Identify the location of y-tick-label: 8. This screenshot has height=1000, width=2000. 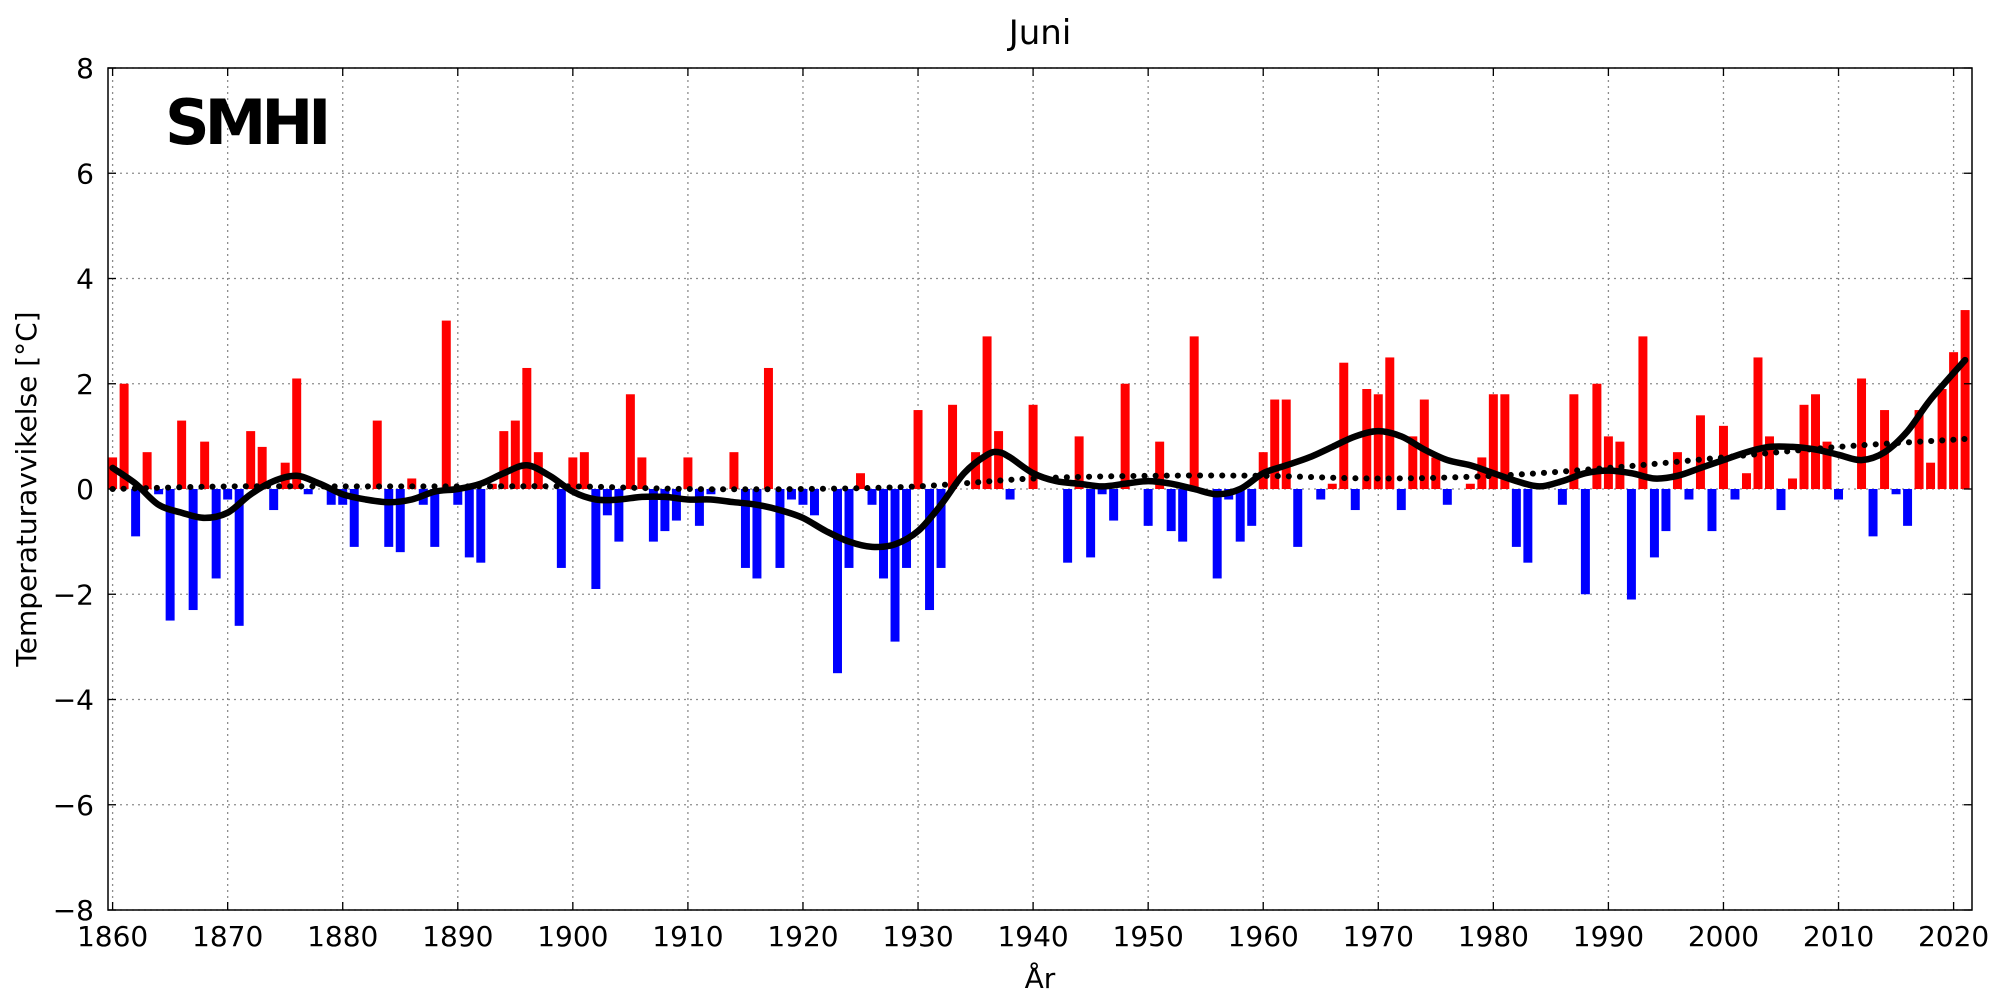
(85, 68).